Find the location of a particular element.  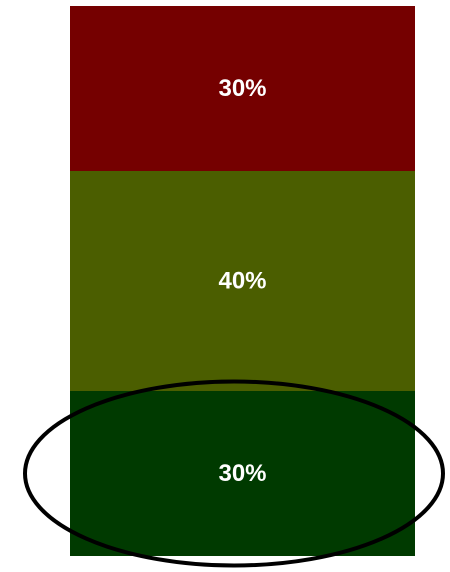

segment-label-3: 30% is located at coordinates (242, 473).